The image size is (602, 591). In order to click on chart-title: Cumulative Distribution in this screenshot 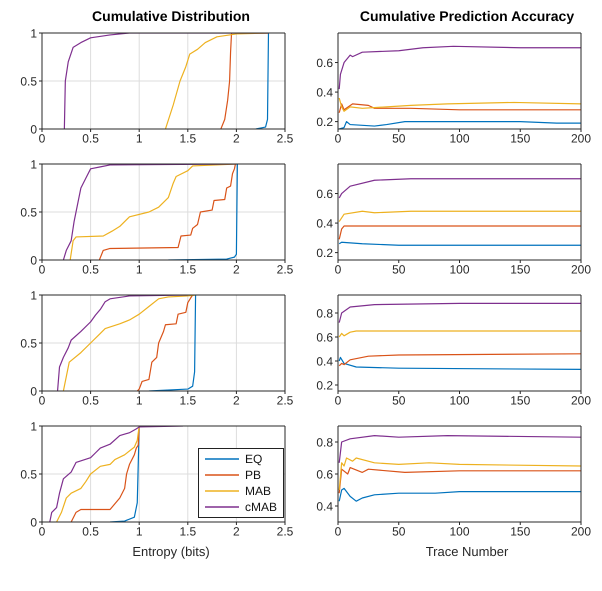, I will do `click(171, 17)`.